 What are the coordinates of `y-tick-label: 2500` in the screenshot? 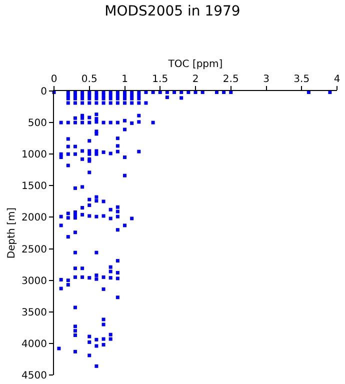 It's located at (34, 250).